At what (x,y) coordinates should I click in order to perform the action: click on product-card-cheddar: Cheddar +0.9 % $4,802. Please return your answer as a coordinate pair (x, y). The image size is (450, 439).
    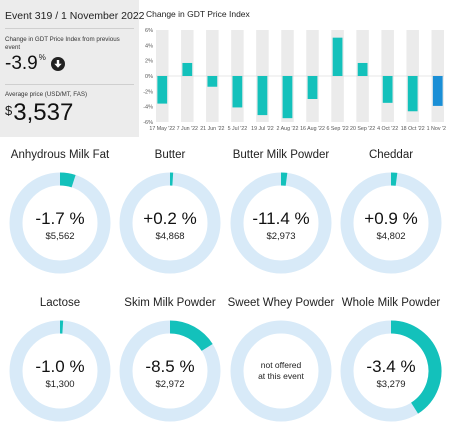
    Looking at the image, I should click on (391, 219).